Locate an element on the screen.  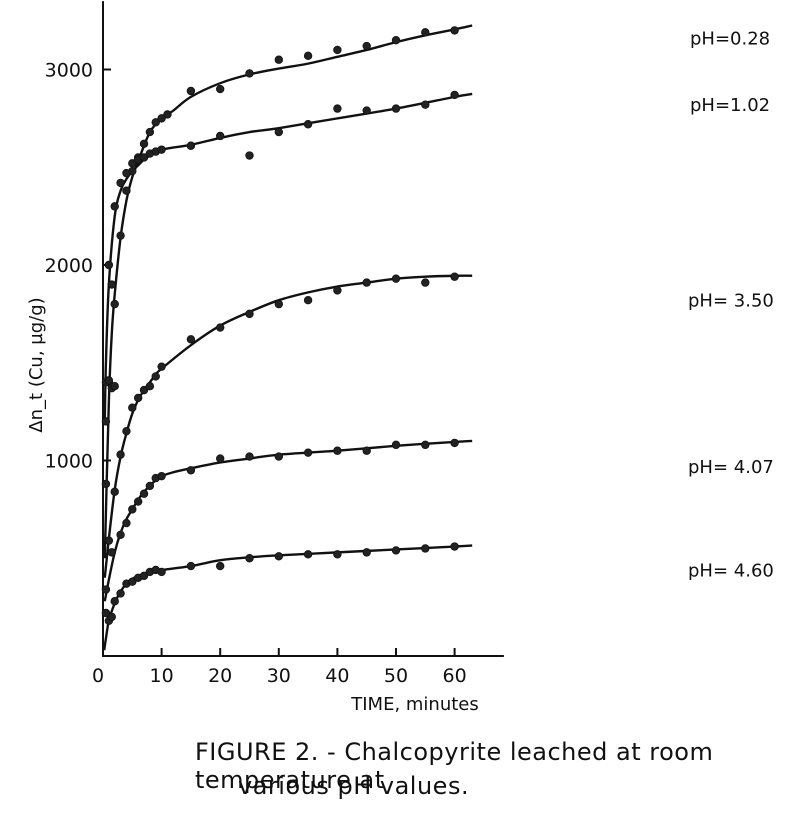
x-tick-label: 10 is located at coordinates (162, 676).